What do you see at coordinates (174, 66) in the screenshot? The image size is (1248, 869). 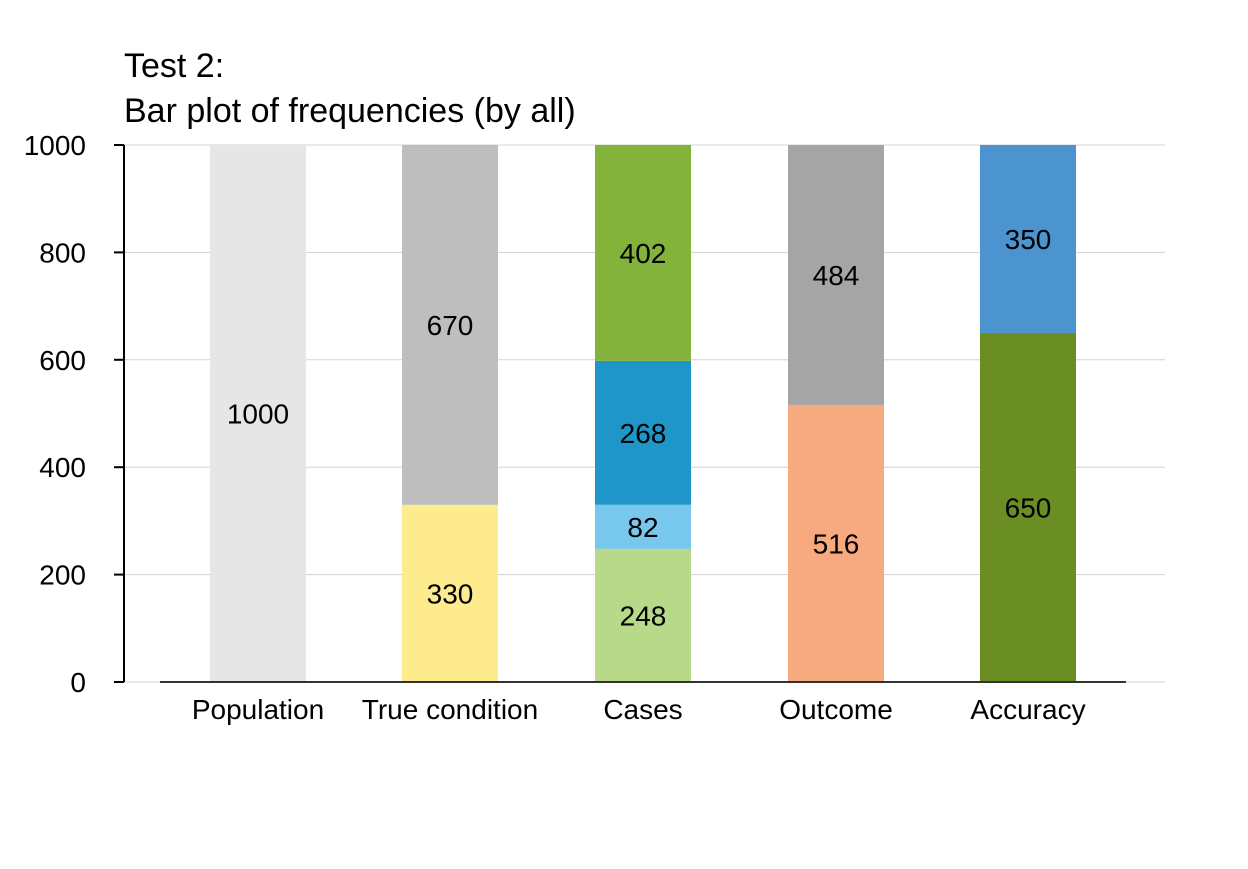 I see `chart-title: Test 2:` at bounding box center [174, 66].